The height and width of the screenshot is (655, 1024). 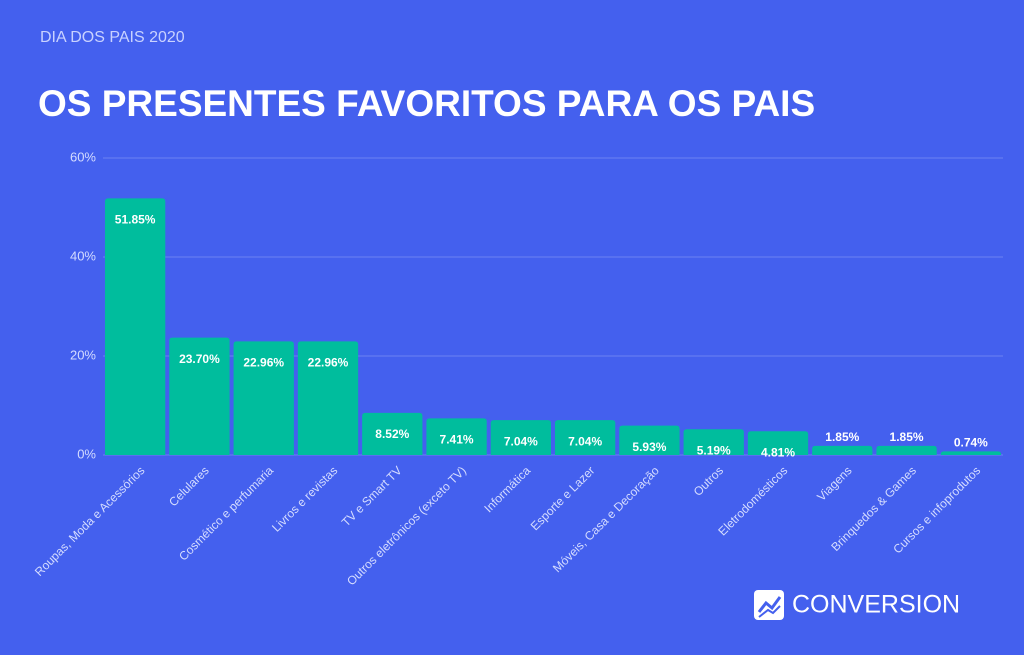 I want to click on y-tick-label: 60%, so click(x=83, y=156).